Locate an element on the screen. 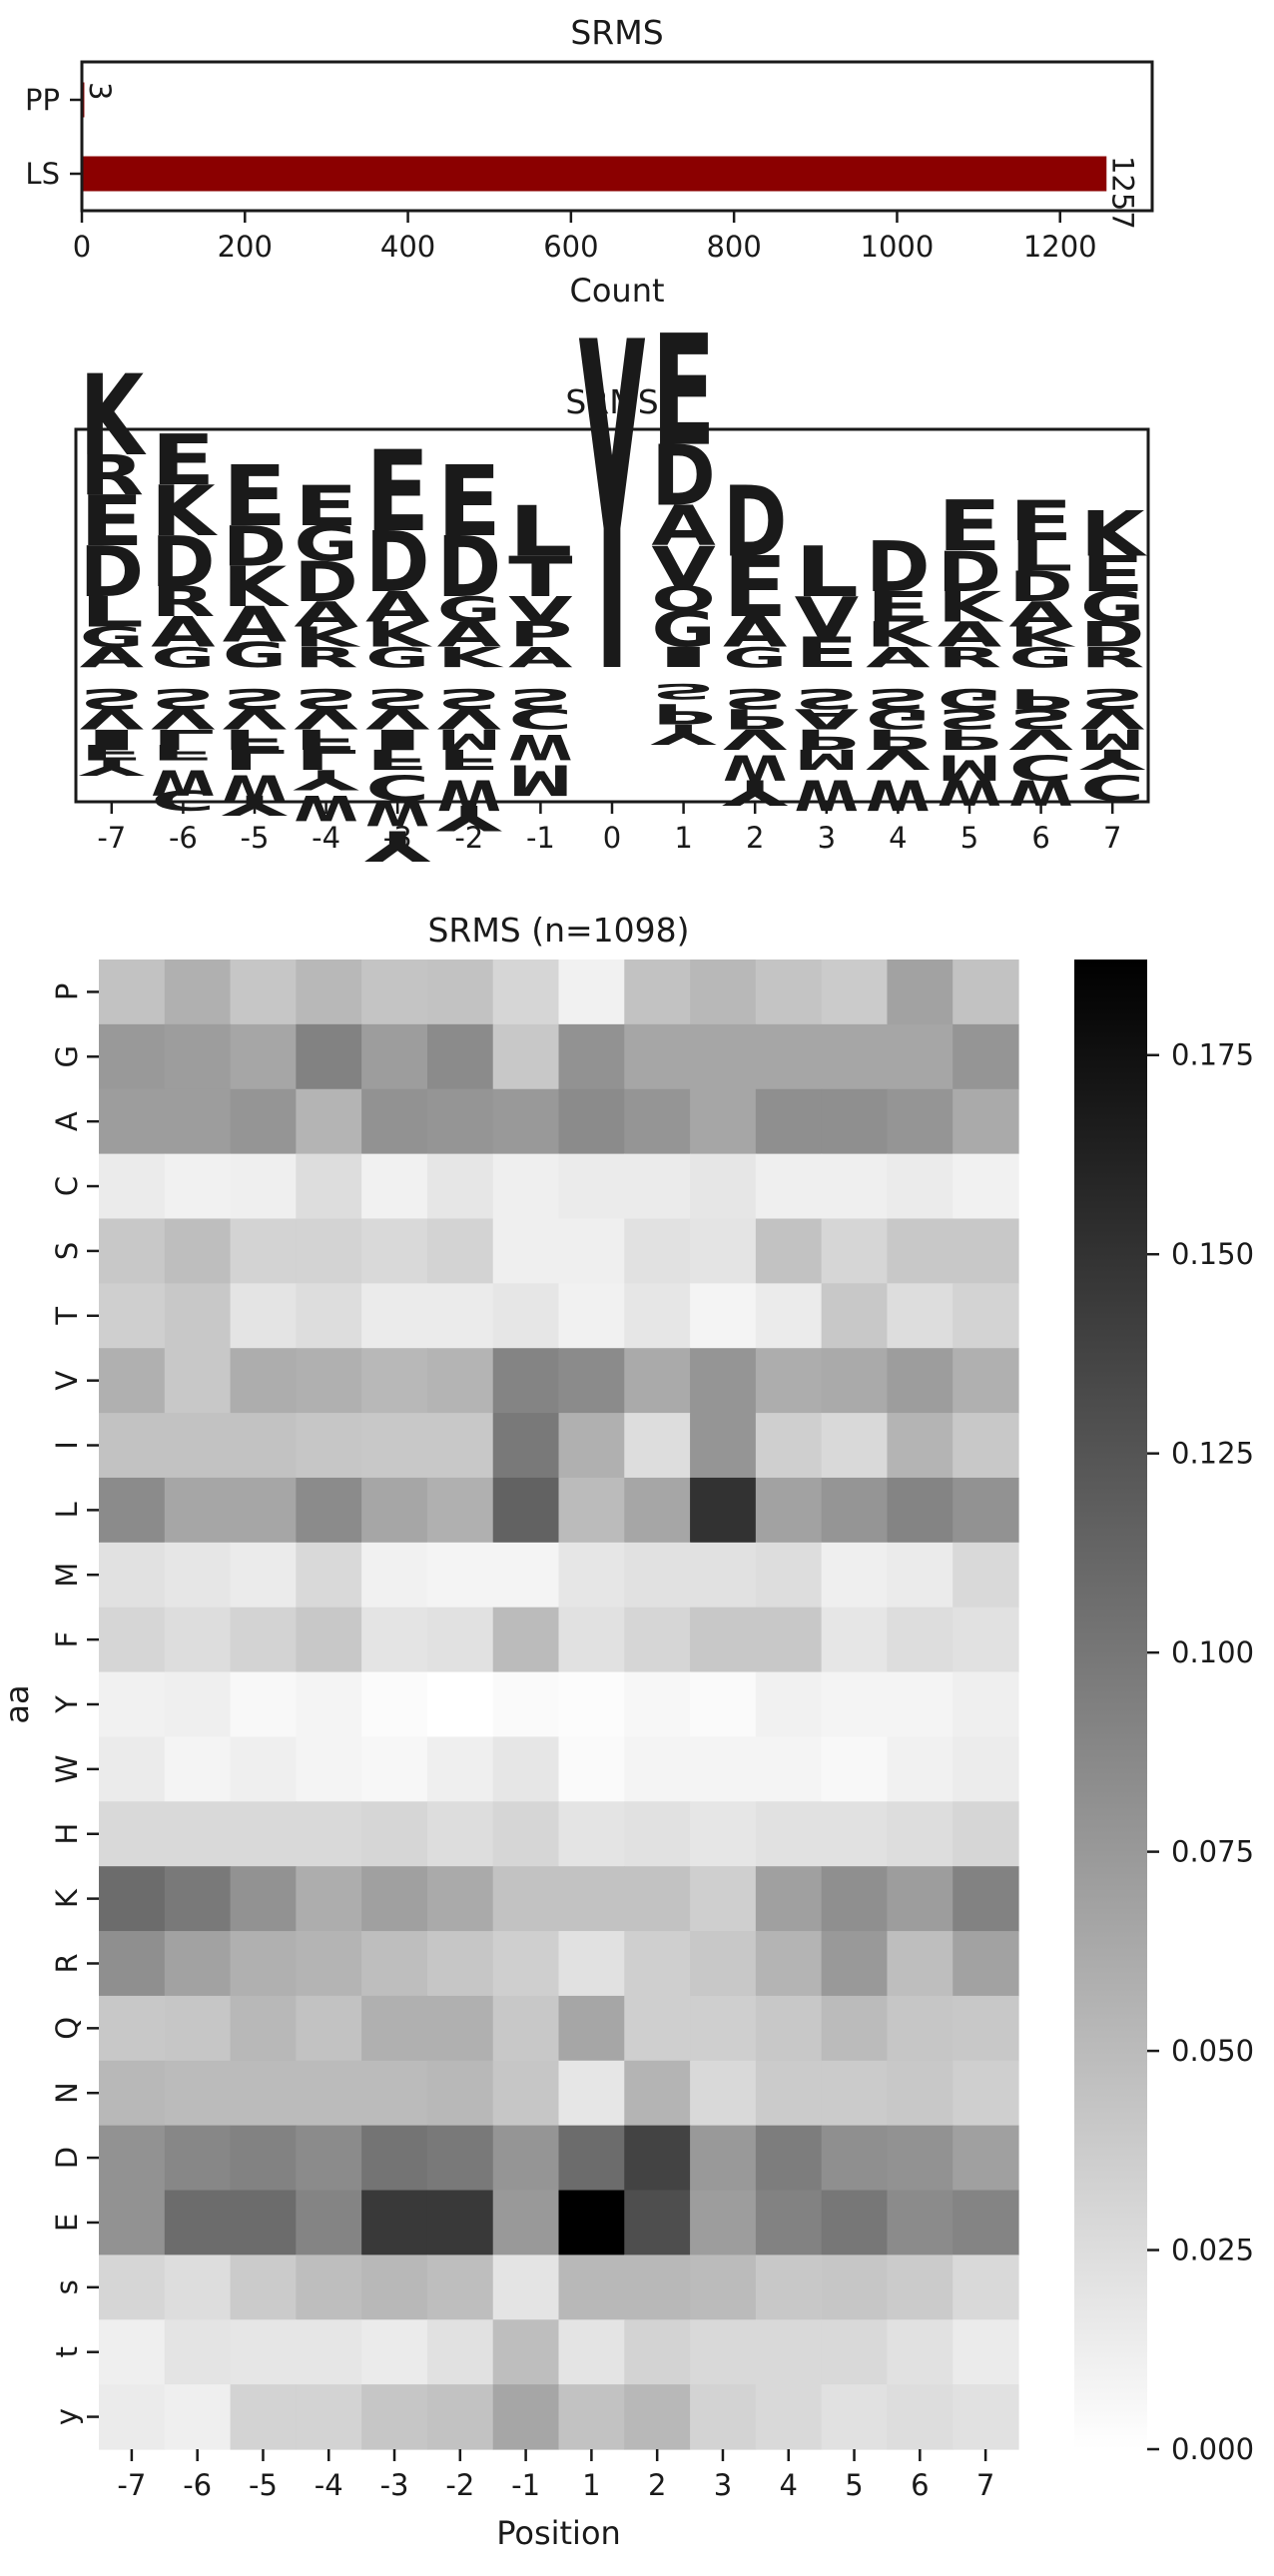 This screenshot has width=1274, height=2576. logo-letter-l: L is located at coordinates (112, 612).